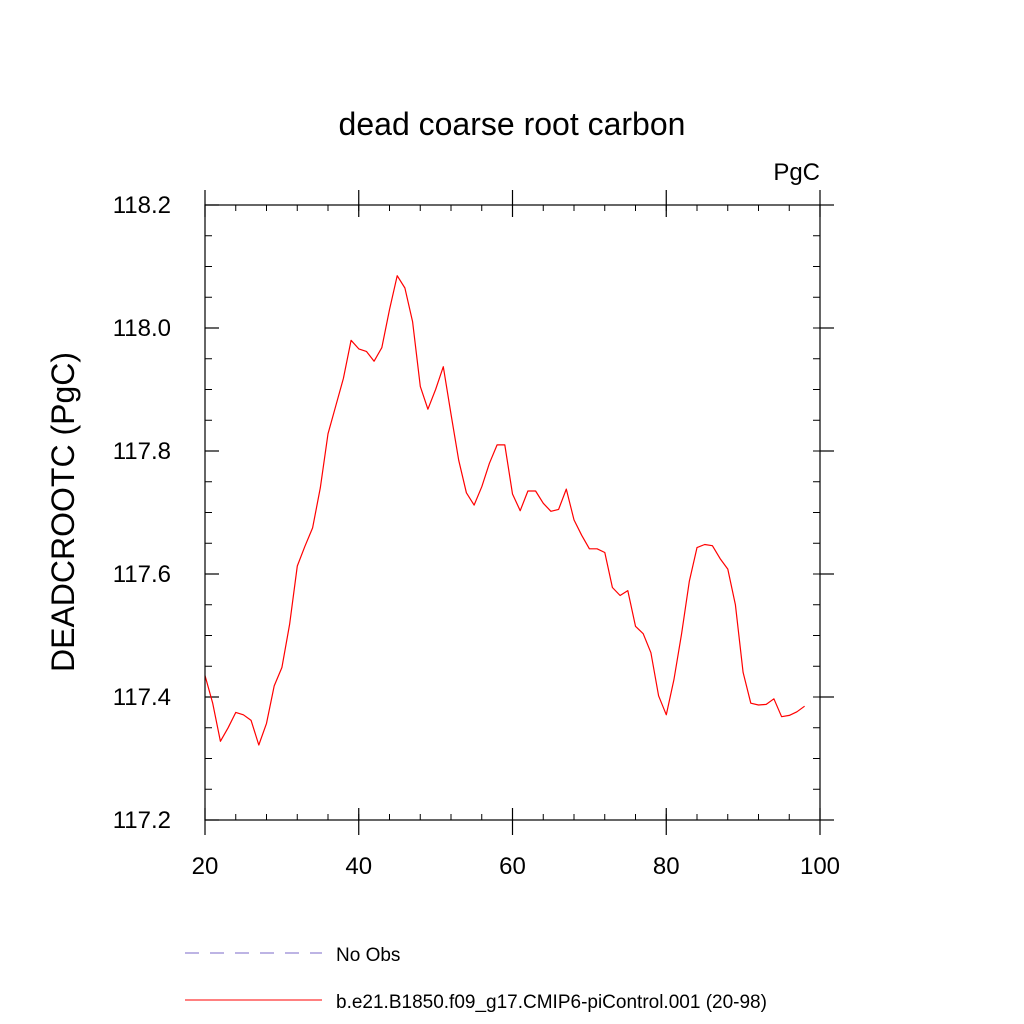 The image size is (1024, 1024). Describe the element at coordinates (142, 820) in the screenshot. I see `y-tick-label: 117.2` at that location.